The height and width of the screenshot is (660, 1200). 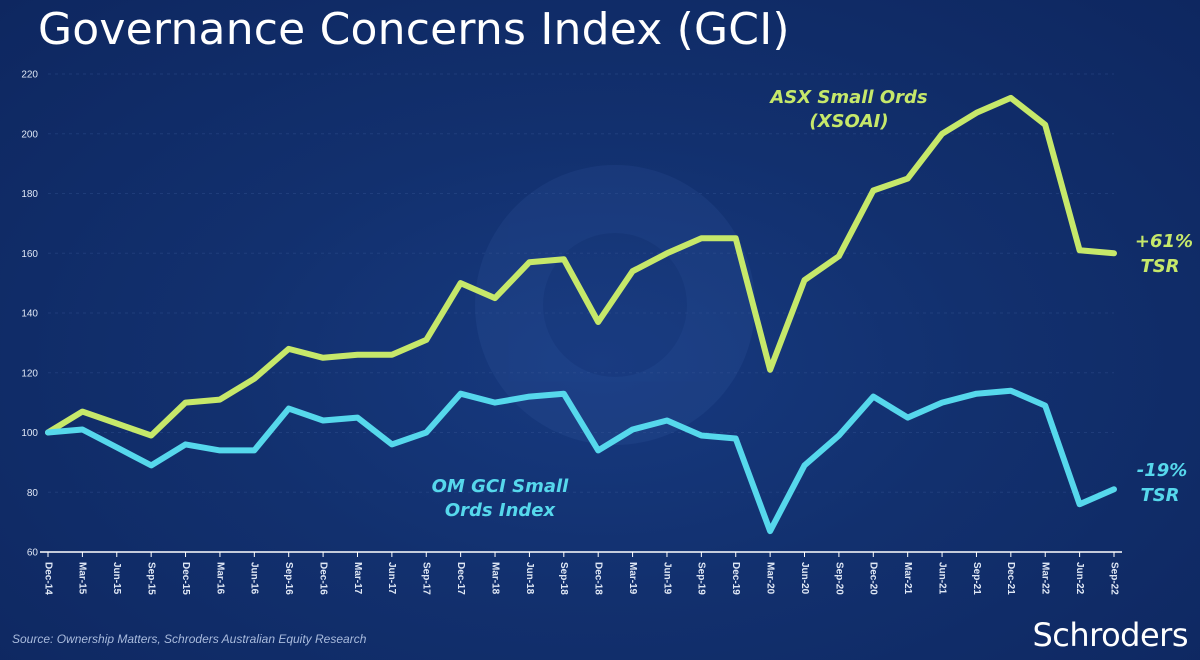 What do you see at coordinates (1079, 578) in the screenshot?
I see `x-tick-label: Jun-22` at bounding box center [1079, 578].